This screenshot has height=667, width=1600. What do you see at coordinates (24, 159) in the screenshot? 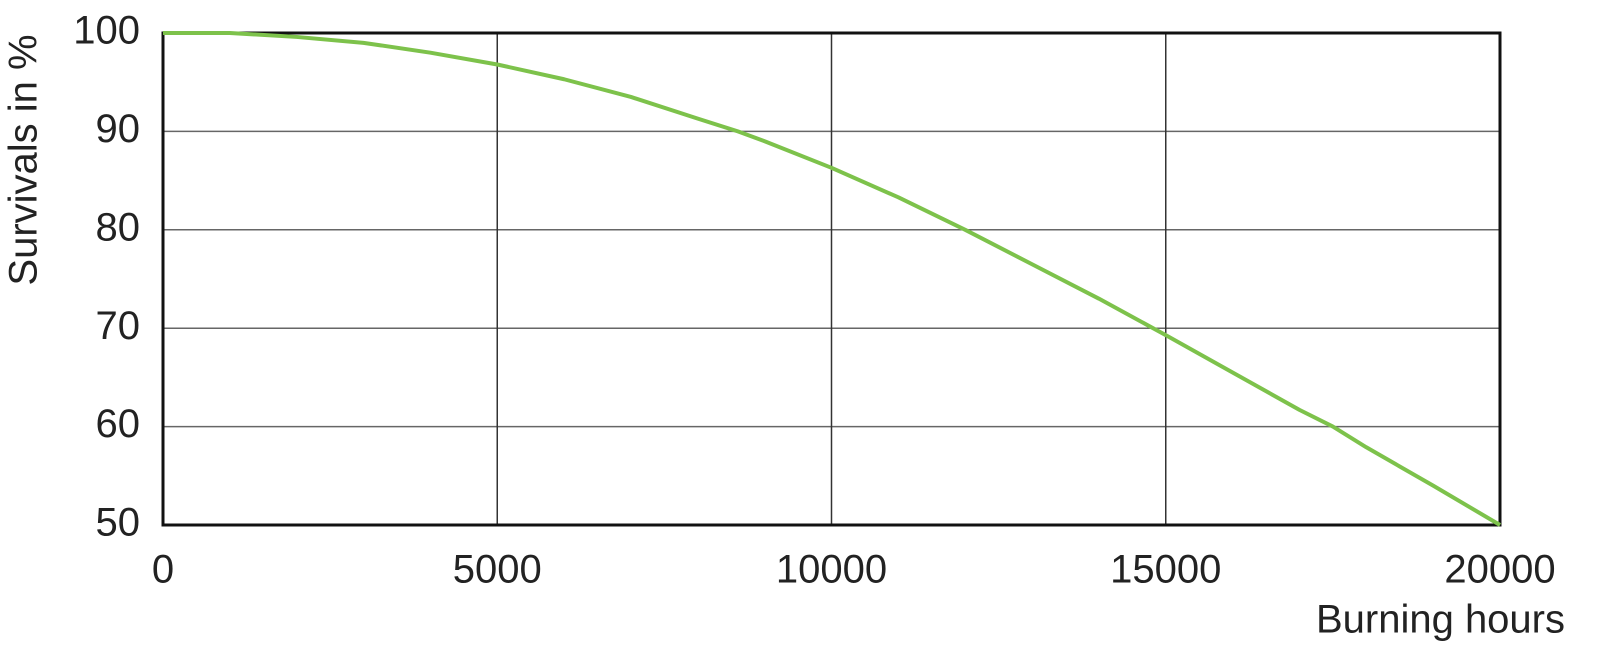
I see `y-axis-label: Survivals in %` at bounding box center [24, 159].